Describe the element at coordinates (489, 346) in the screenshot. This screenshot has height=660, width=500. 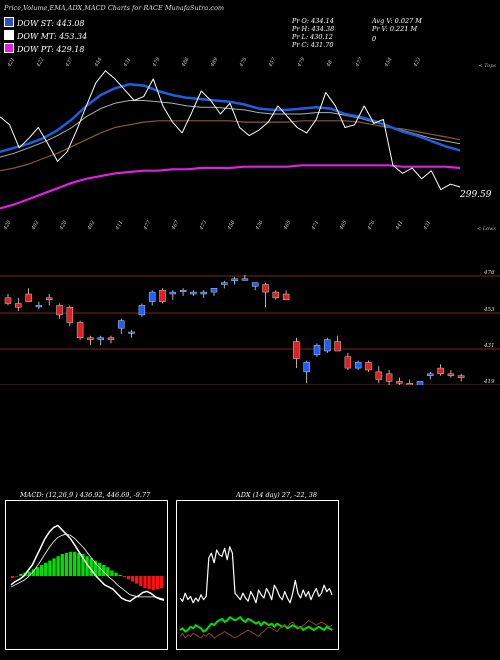
I see `price-tick-label: 431` at that location.